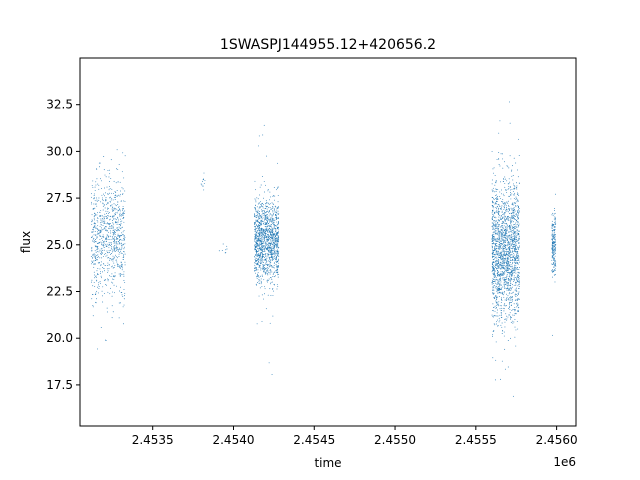 This screenshot has height=480, width=640. What do you see at coordinates (314, 440) in the screenshot?
I see `x-tick-label: 2.4545` at bounding box center [314, 440].